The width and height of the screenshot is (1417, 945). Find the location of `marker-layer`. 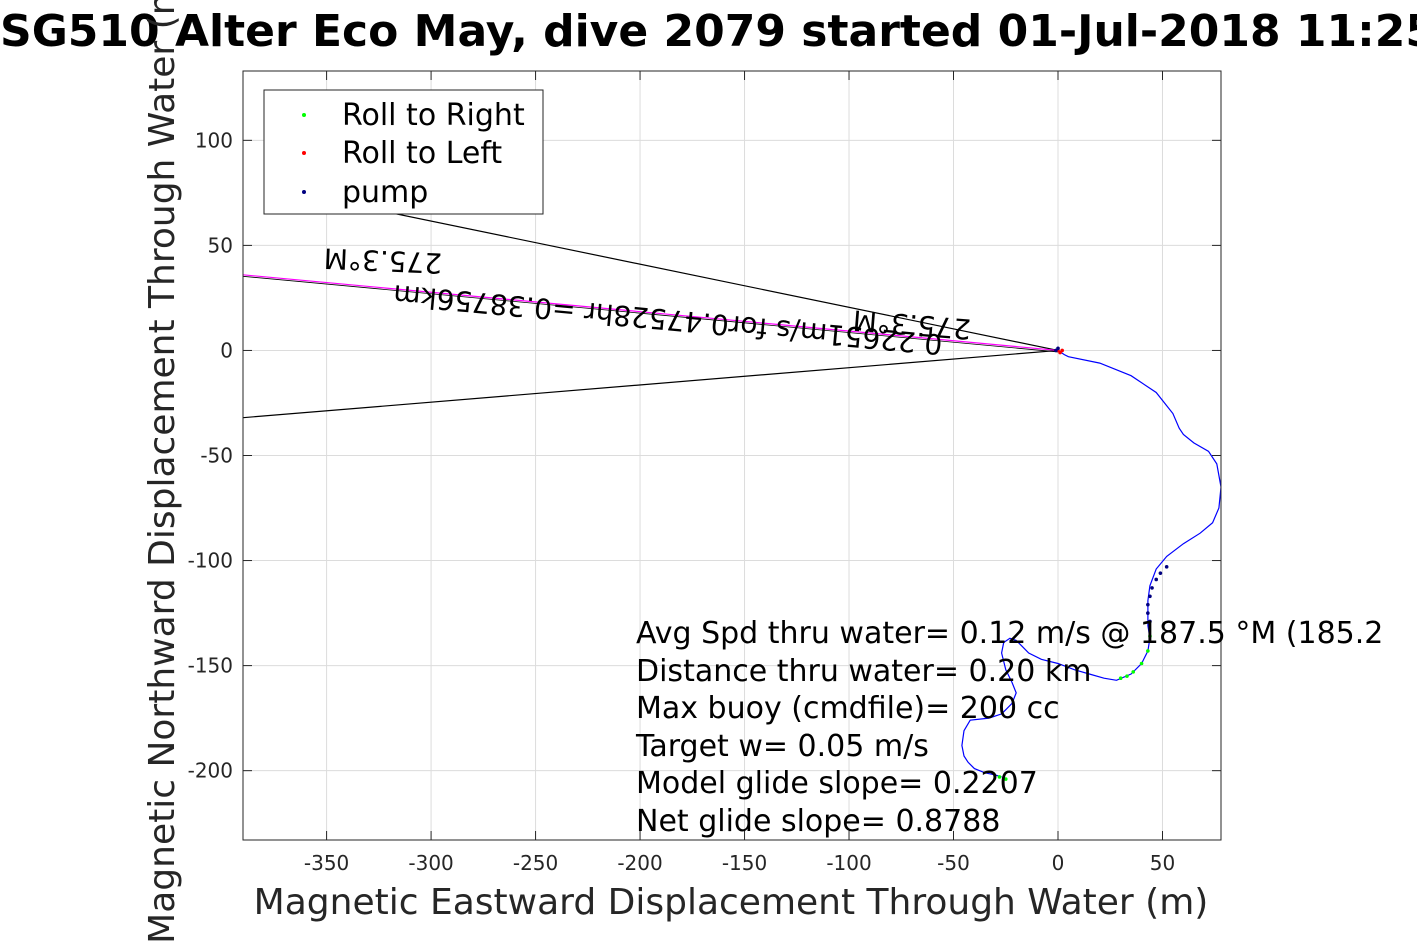

marker-layer is located at coordinates (1083, 563).